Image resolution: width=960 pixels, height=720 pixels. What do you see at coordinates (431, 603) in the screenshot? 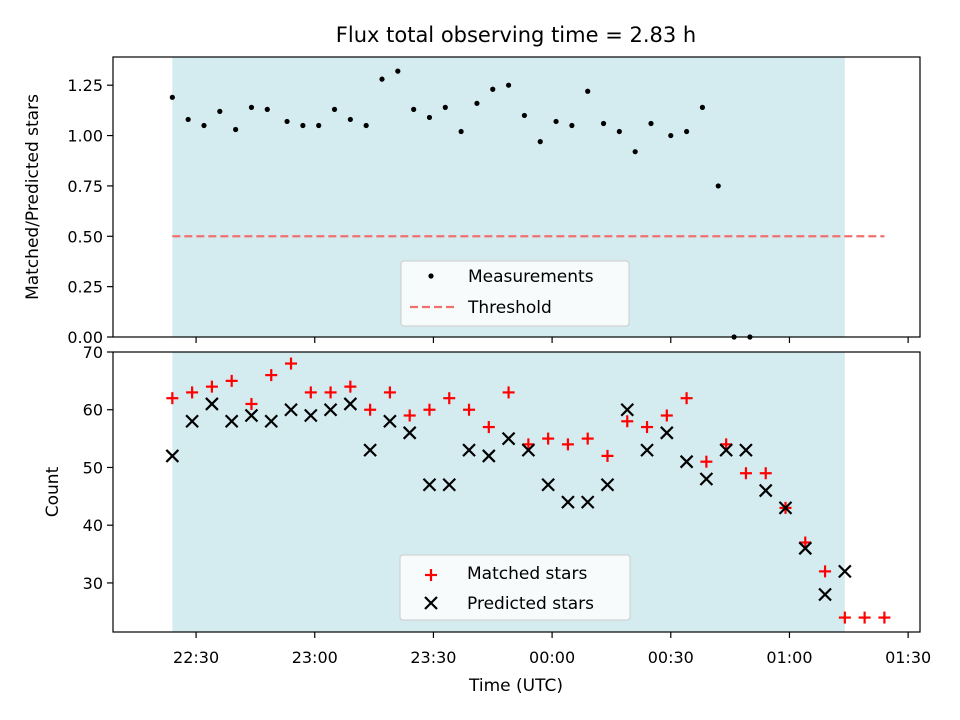
I see `predicted-stars-legend-marker` at bounding box center [431, 603].